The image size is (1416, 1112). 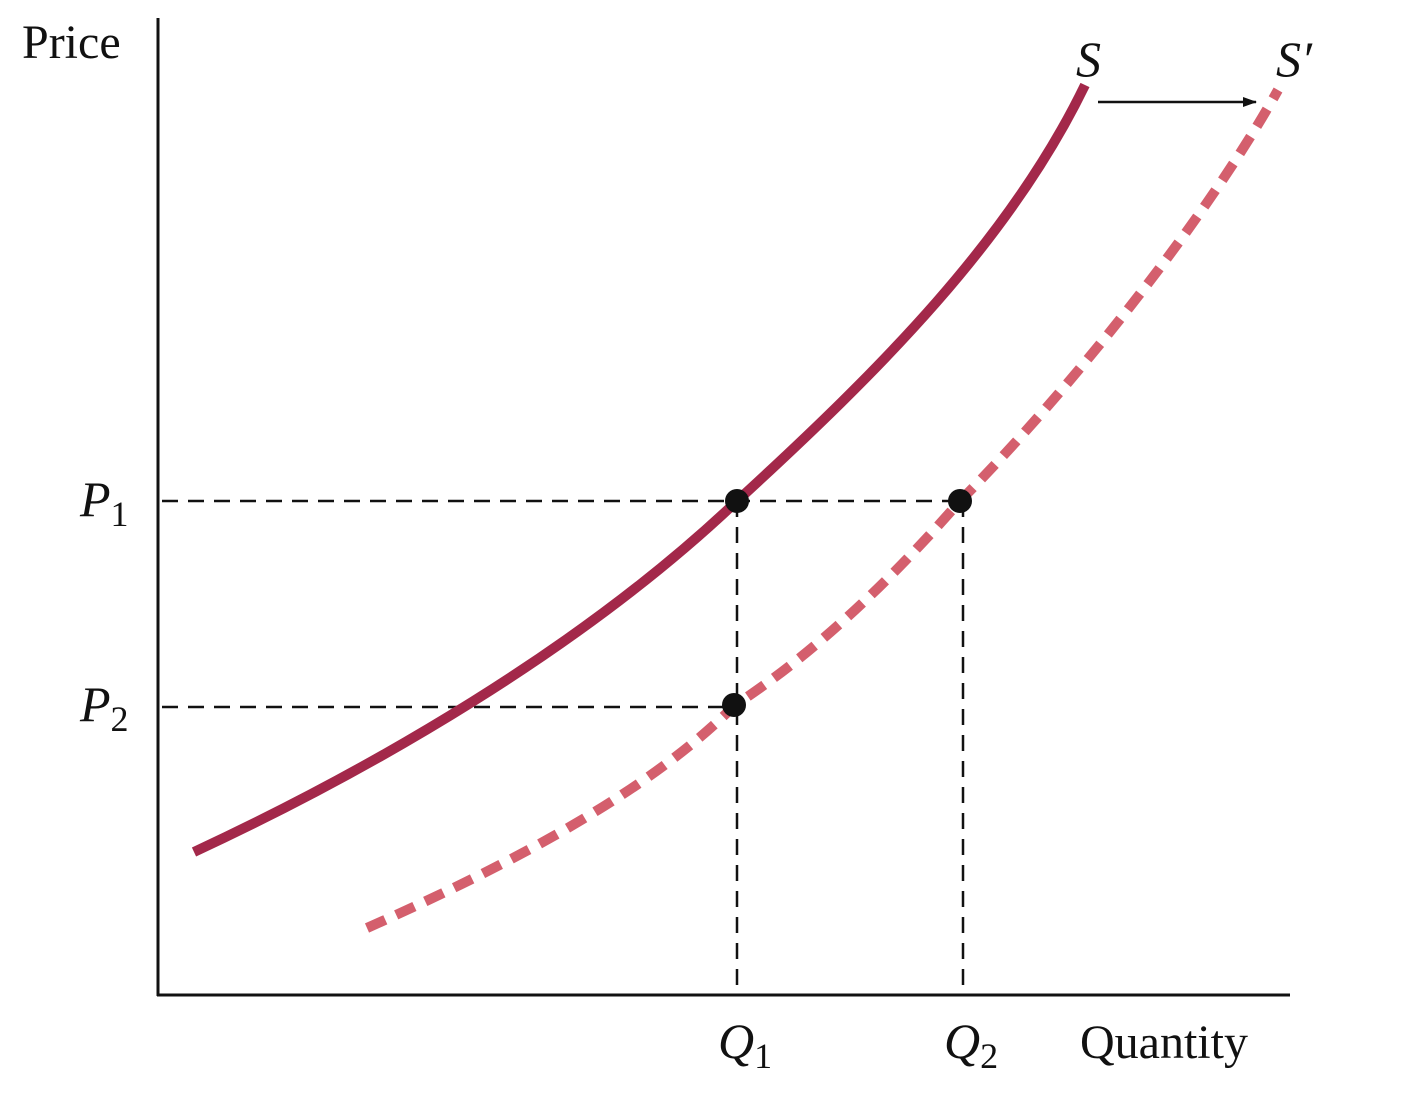 I want to click on quantity-label-q2-subscript: 2, so click(x=989, y=1056).